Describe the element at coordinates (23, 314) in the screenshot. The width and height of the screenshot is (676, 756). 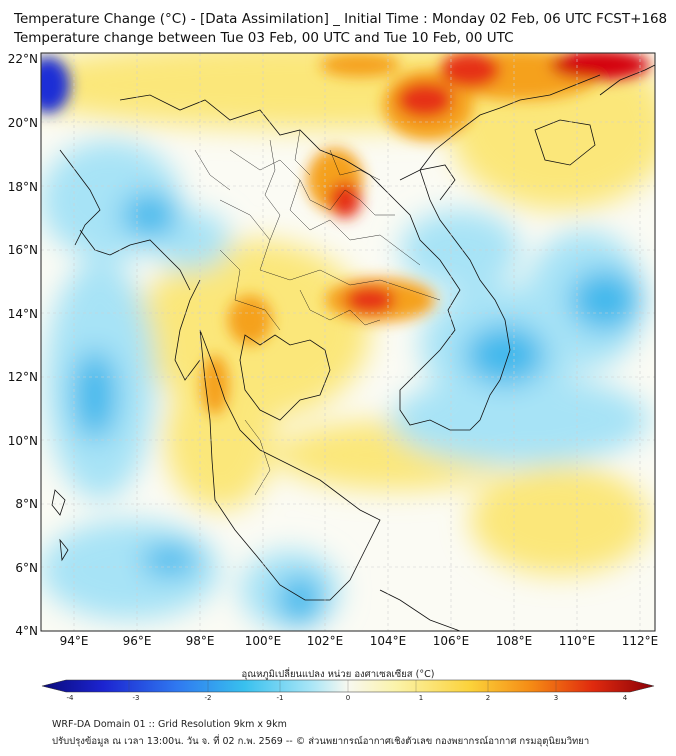
I see `lat-label: 14°N` at that location.